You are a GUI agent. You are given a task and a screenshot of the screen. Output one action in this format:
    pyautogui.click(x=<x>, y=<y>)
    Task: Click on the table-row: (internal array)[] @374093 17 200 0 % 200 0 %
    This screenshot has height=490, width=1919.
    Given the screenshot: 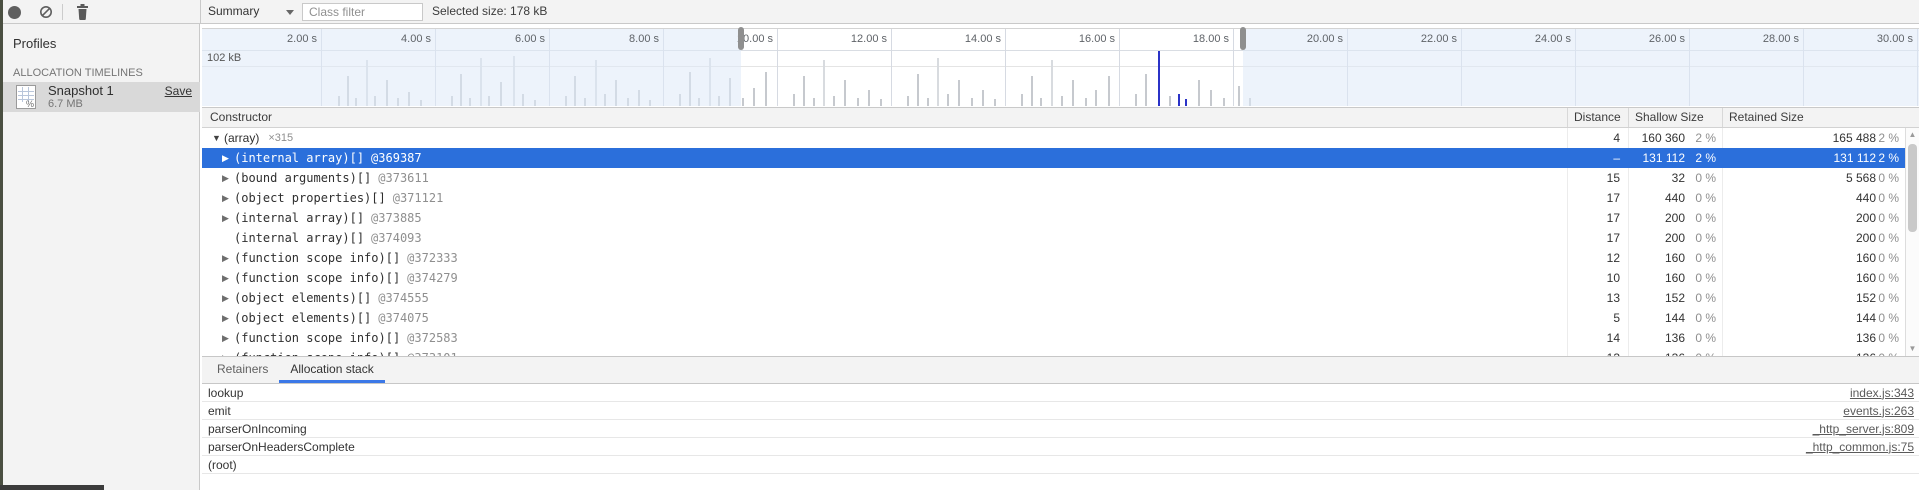 What is the action you would take?
    pyautogui.click(x=1053, y=238)
    